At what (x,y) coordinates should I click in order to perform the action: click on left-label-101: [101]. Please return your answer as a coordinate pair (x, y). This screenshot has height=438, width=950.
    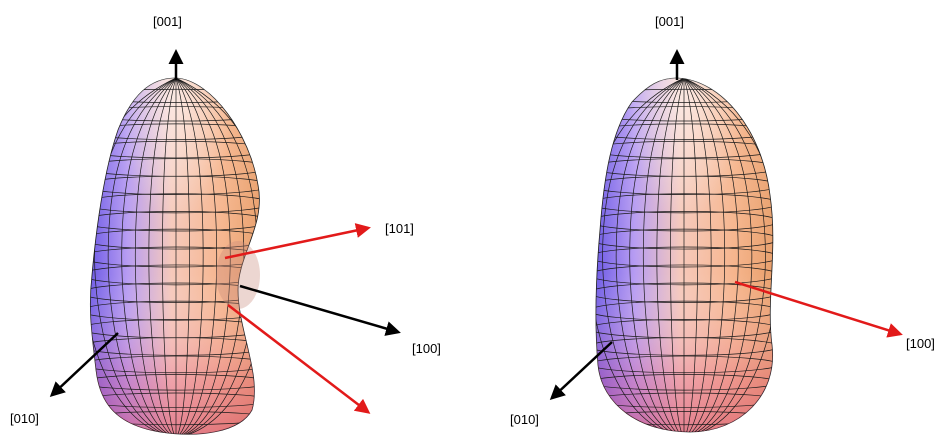
    Looking at the image, I should click on (399, 228).